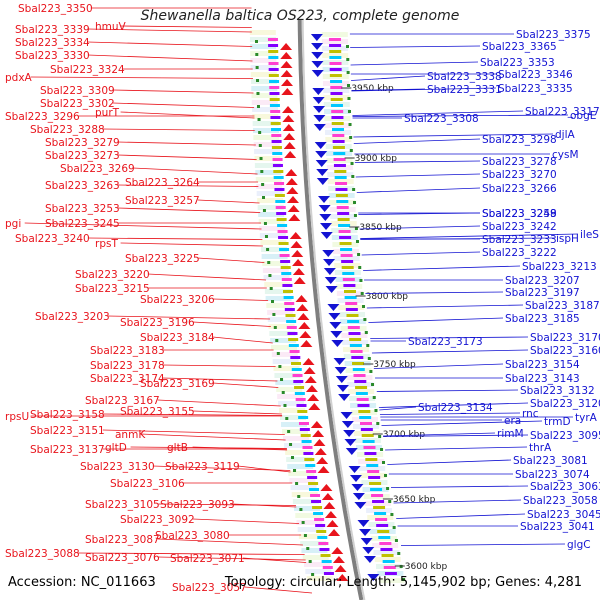 This screenshot has height=600, width=600. I want to click on gene-label-right: Sbal223_3132, so click(557, 391).